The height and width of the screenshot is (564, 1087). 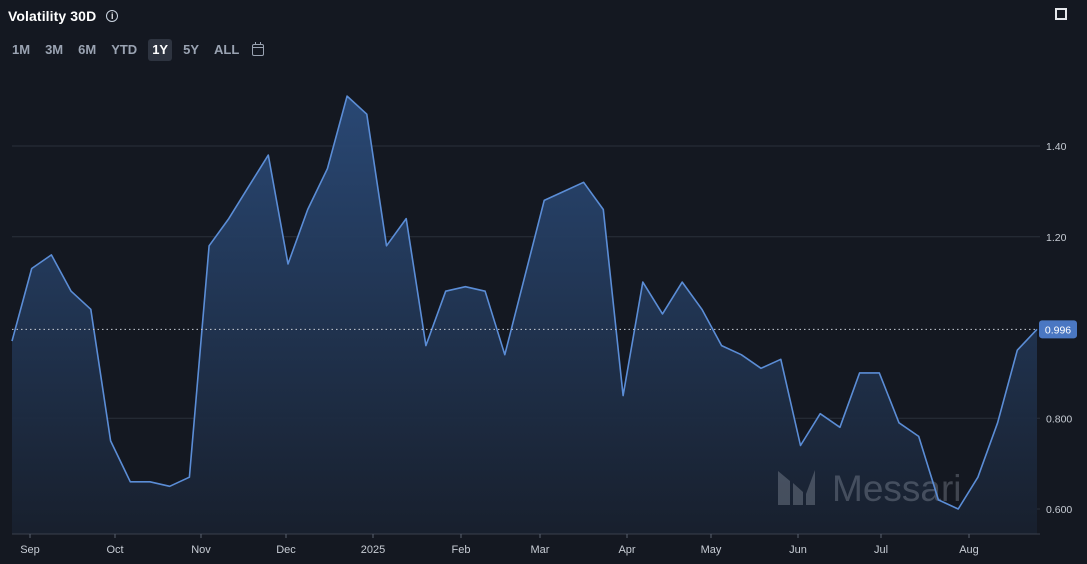 I want to click on x-tick-label: Sep, so click(x=30, y=550).